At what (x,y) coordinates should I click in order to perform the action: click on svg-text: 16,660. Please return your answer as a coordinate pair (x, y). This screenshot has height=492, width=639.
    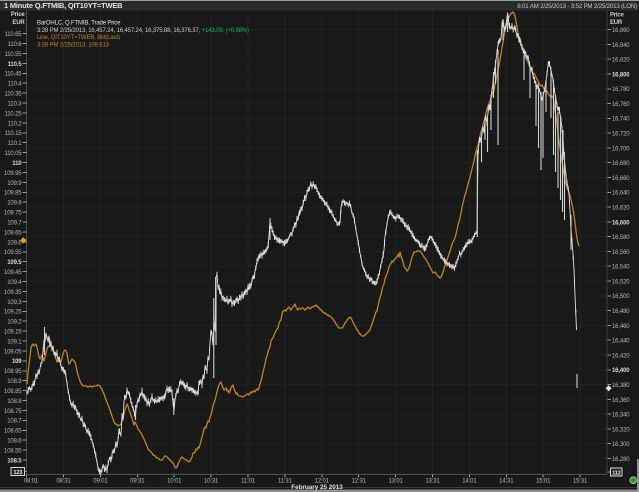
    Looking at the image, I should click on (621, 179).